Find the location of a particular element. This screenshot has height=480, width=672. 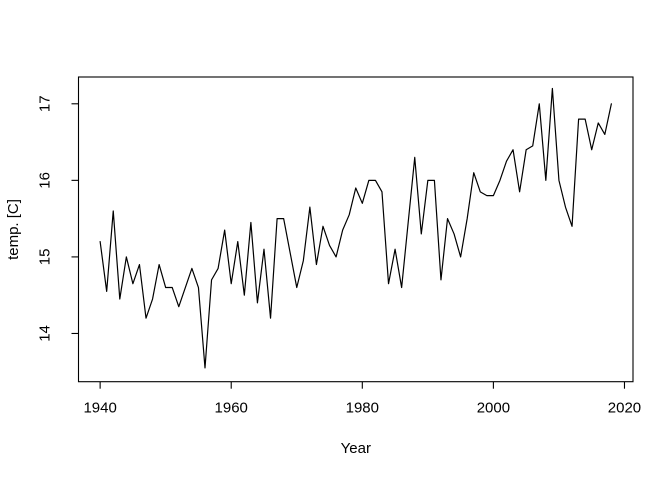

y-tick-label: 17 is located at coordinates (45, 103).